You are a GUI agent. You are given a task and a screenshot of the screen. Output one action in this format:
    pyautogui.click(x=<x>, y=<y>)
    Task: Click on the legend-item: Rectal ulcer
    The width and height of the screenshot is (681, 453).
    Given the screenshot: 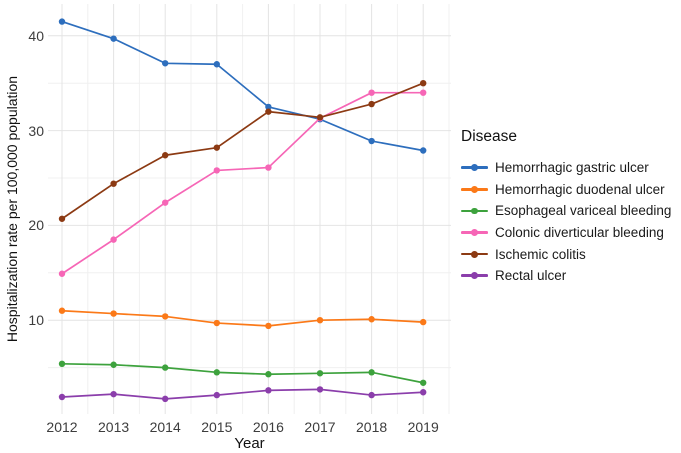 What is the action you would take?
    pyautogui.click(x=566, y=276)
    